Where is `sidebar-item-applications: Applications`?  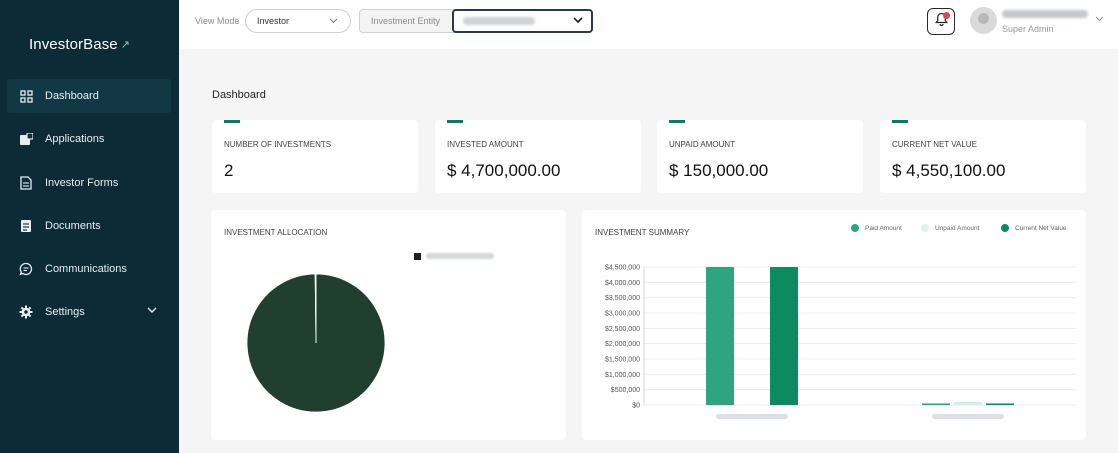
sidebar-item-applications: Applications is located at coordinates (89, 139).